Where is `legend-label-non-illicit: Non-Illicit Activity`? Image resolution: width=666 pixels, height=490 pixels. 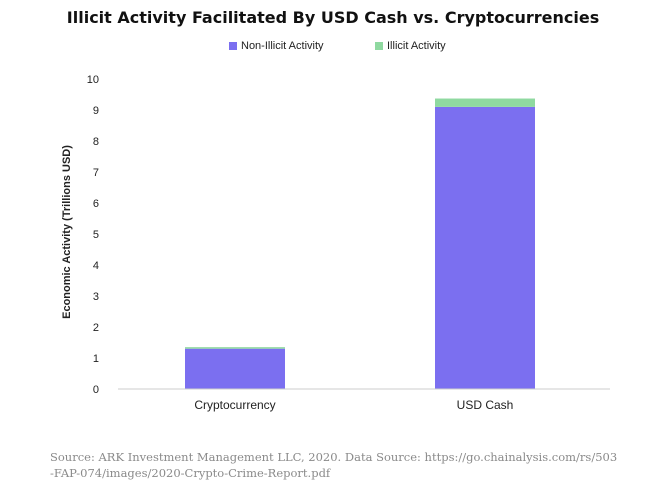 legend-label-non-illicit: Non-Illicit Activity is located at coordinates (282, 46).